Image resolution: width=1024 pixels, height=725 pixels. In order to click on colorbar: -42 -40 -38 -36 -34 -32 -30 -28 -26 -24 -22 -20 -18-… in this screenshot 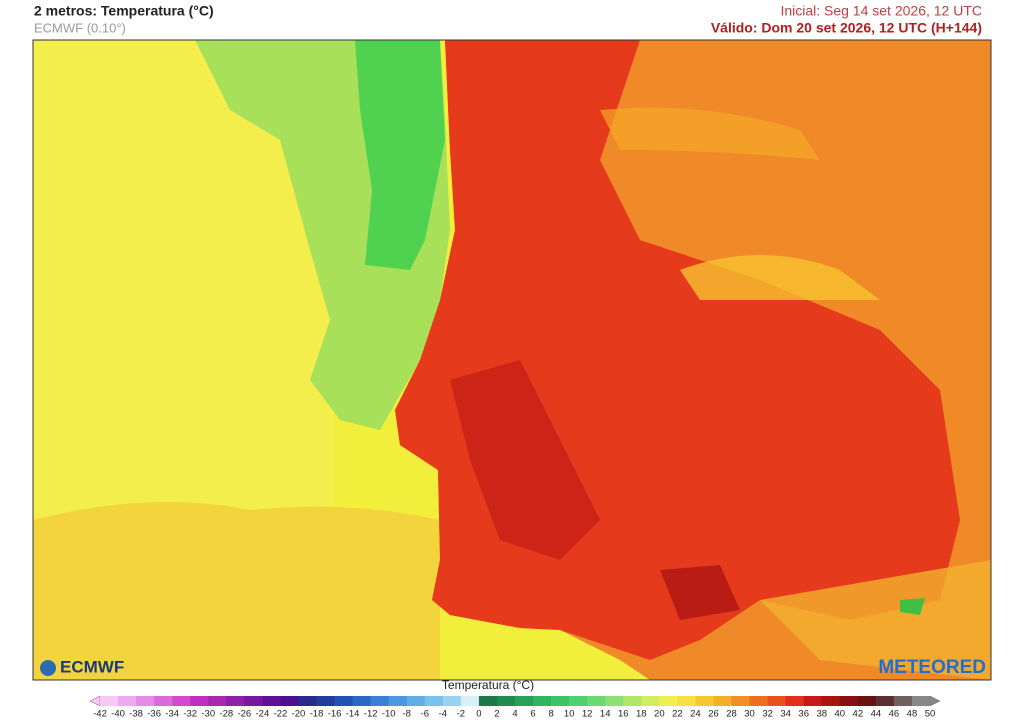, I will do `click(515, 707)`.